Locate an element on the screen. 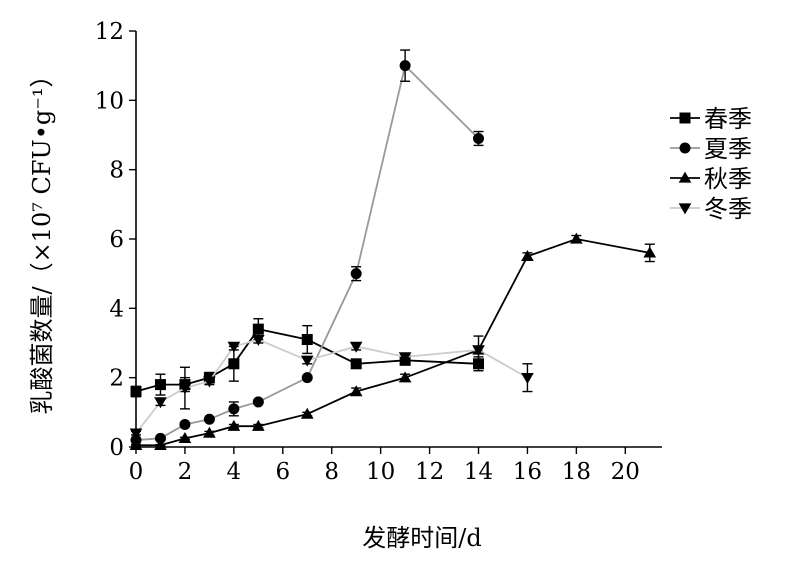 This screenshot has width=796, height=577. y-tick-label: 4 is located at coordinates (116, 309).